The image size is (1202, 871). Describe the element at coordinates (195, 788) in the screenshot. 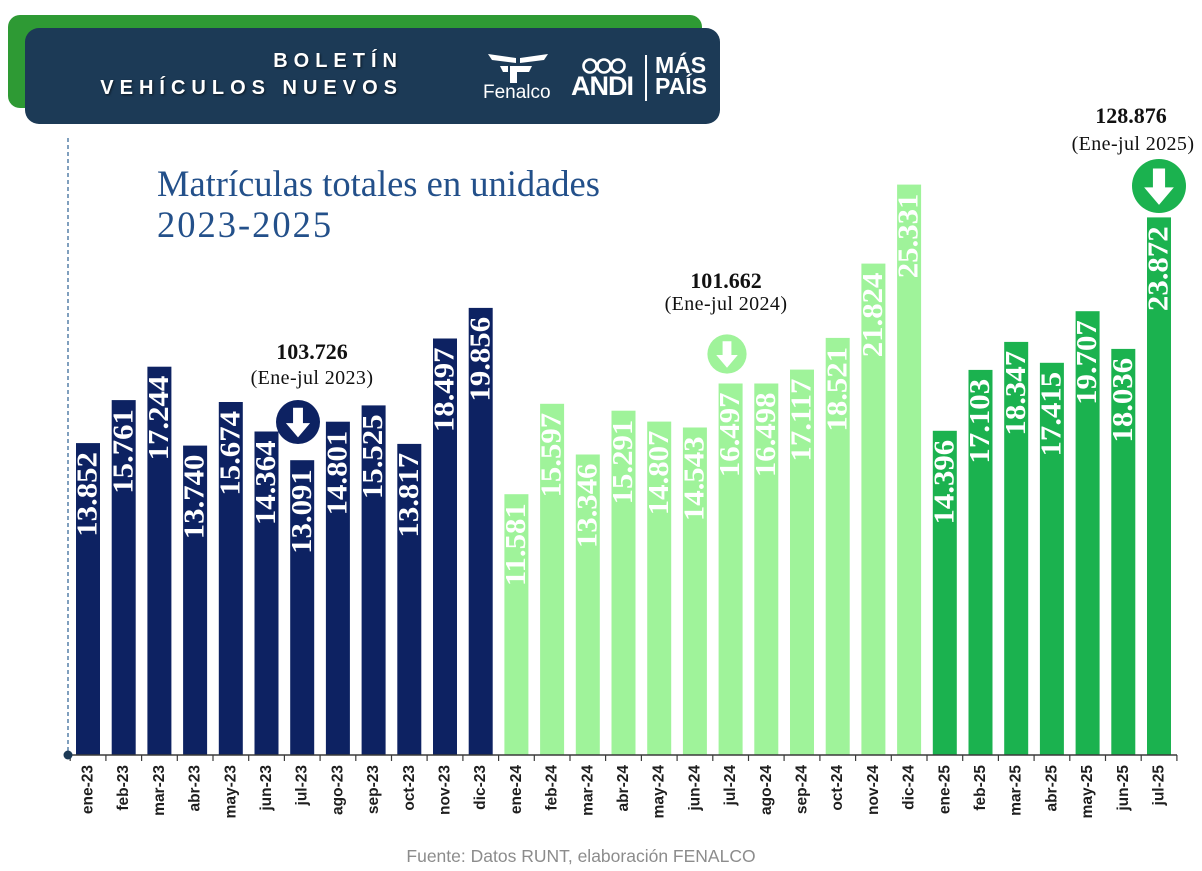

I see `x-tick-label-abr-23: abr-23` at that location.